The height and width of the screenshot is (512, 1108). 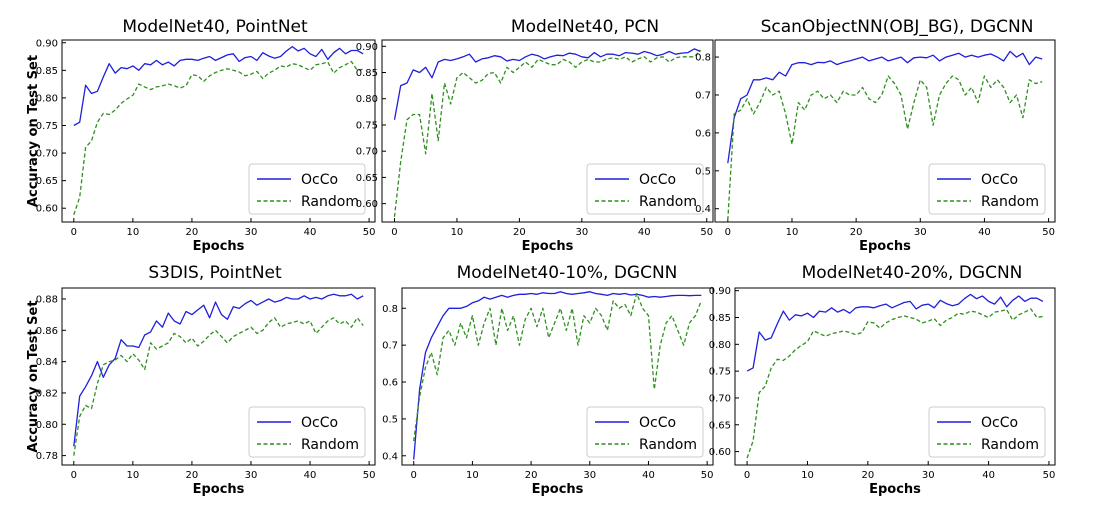 What do you see at coordinates (47, 362) in the screenshot?
I see `y-tick-label: 0.84` at bounding box center [47, 362].